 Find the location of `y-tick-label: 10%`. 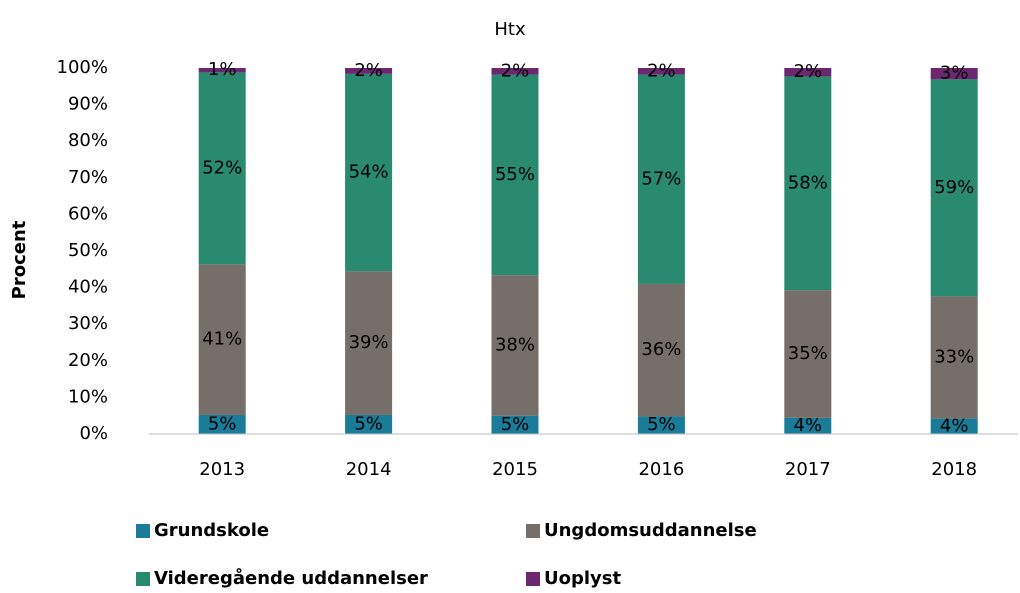

y-tick-label: 10% is located at coordinates (88, 396).